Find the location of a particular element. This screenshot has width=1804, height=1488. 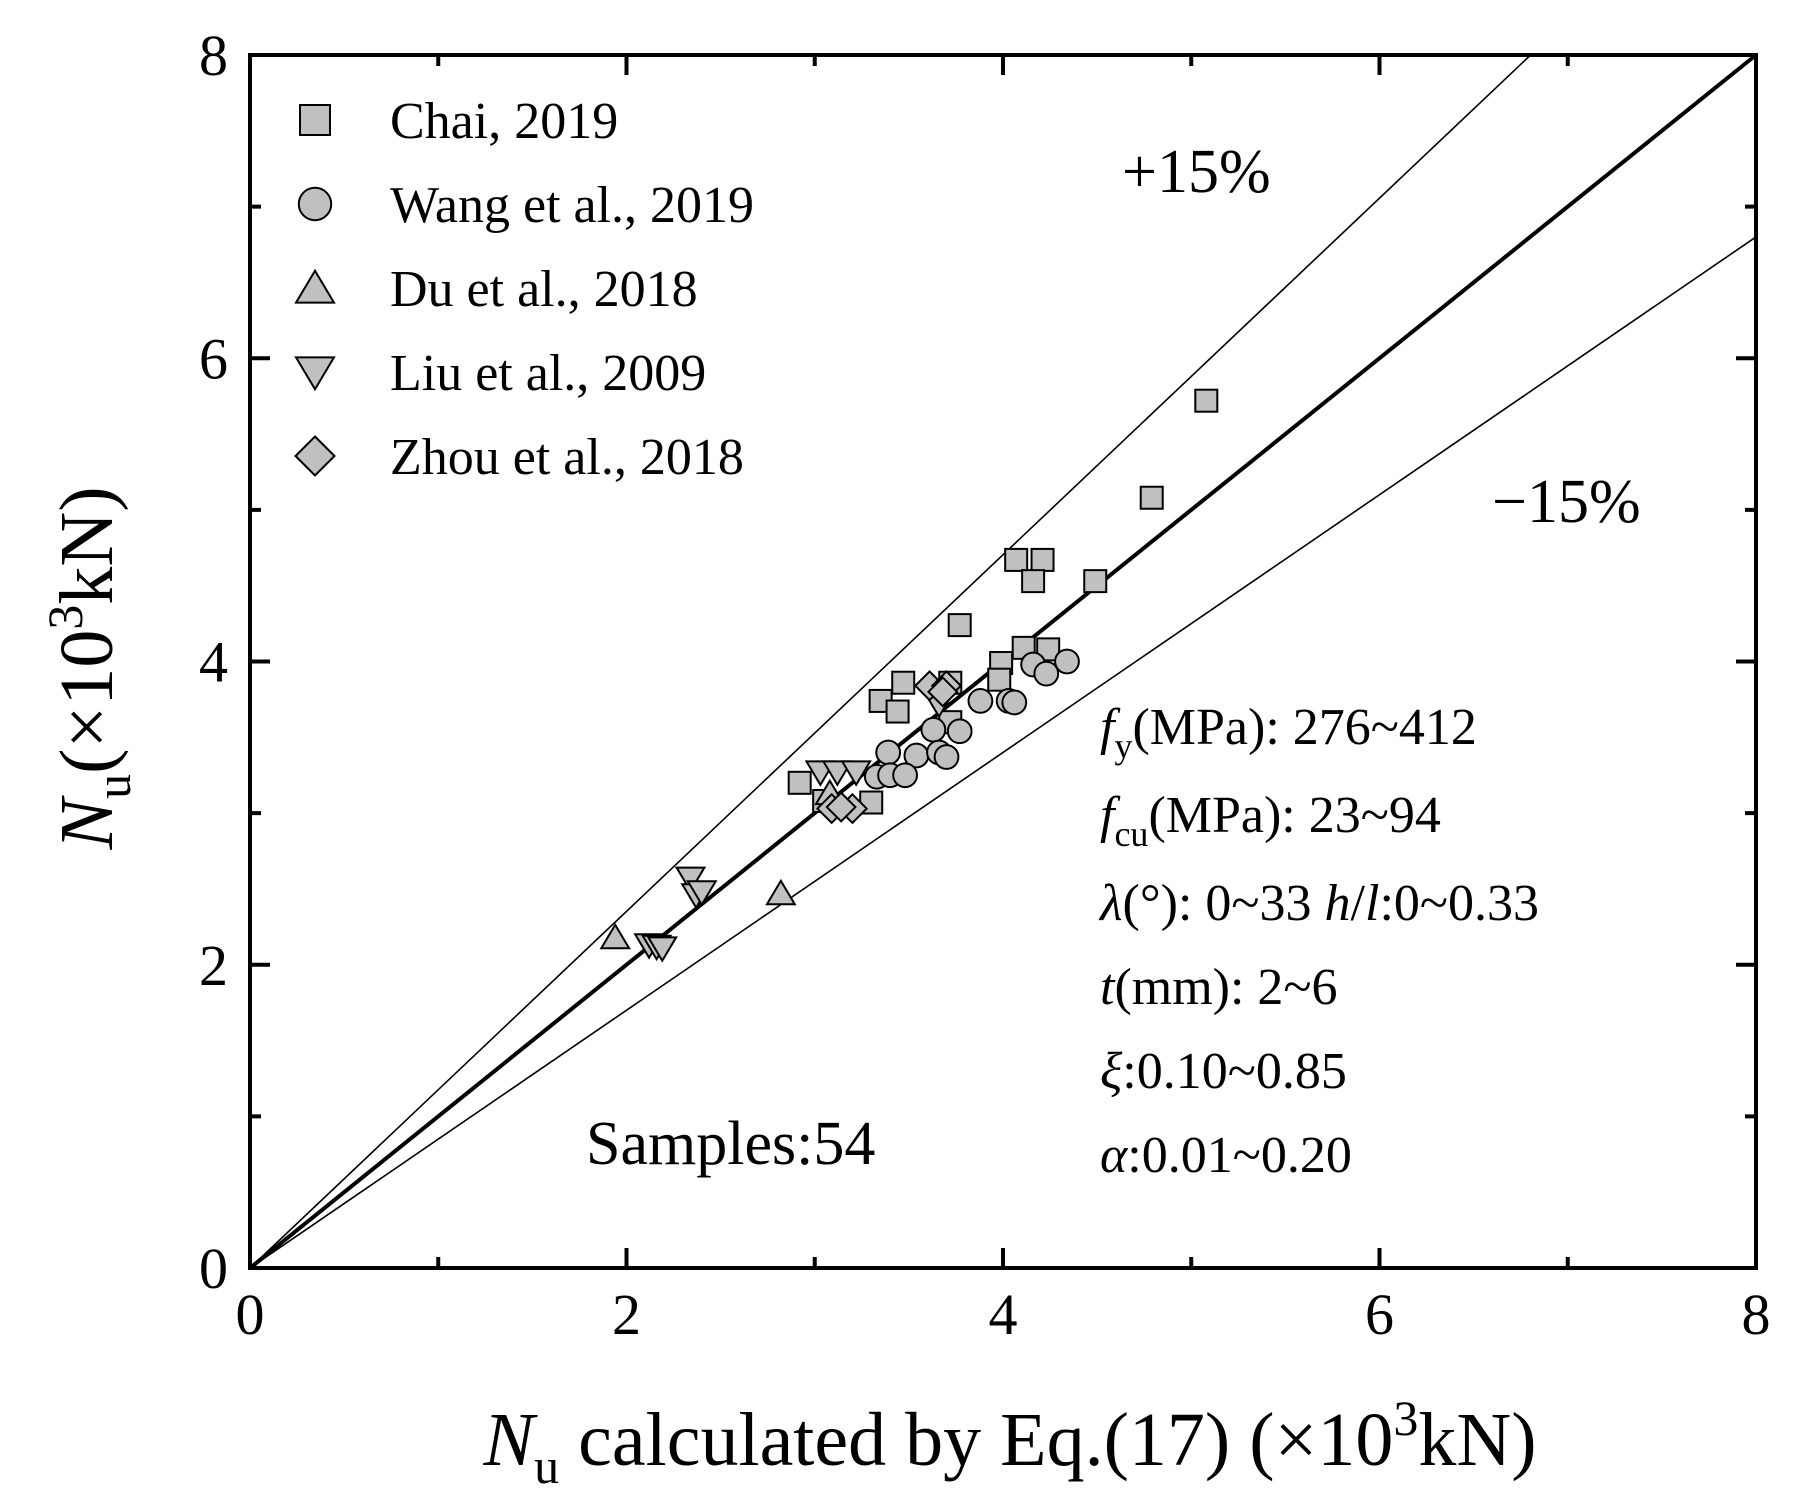

x-tick-label: 6 is located at coordinates (1379, 1314).